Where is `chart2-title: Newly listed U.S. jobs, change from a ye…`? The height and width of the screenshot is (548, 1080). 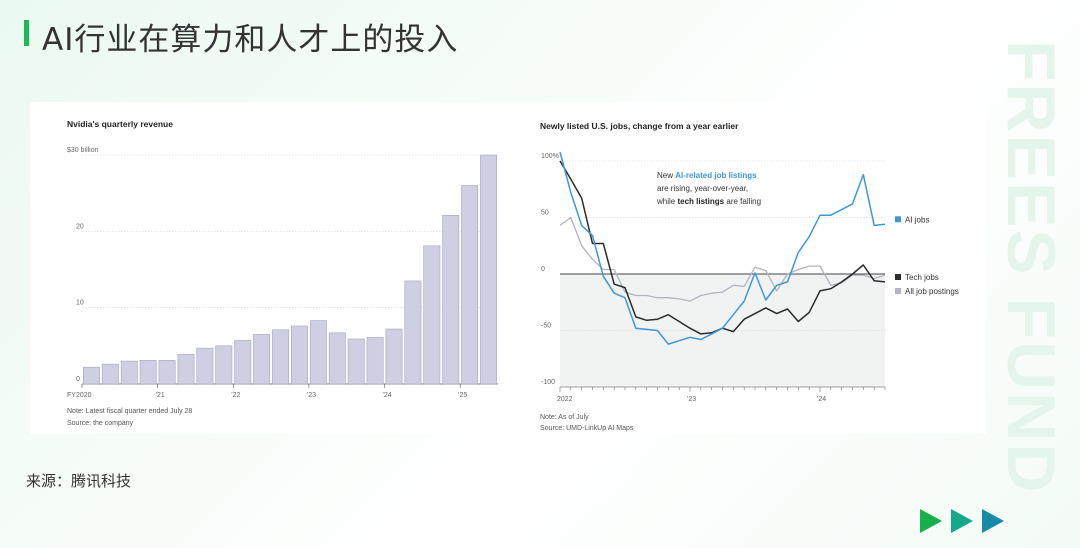
chart2-title: Newly listed U.S. jobs, change from a ye… is located at coordinates (639, 126).